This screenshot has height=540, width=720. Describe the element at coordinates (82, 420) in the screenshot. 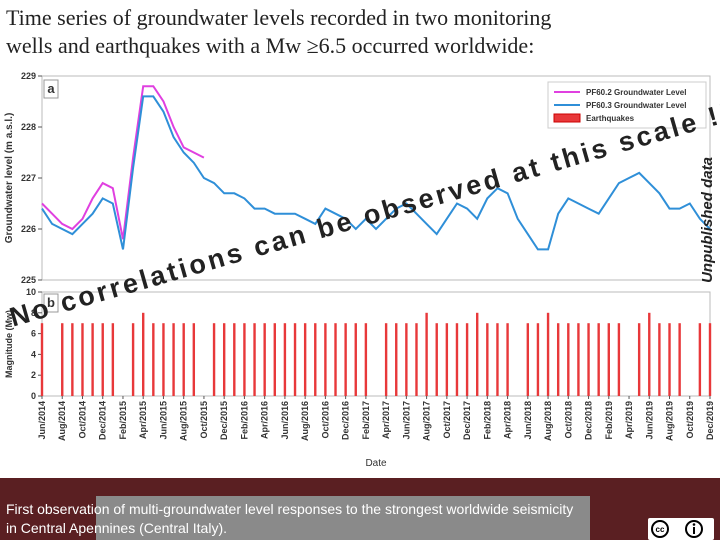

I see `x-tick-label: Oct/2014` at that location.